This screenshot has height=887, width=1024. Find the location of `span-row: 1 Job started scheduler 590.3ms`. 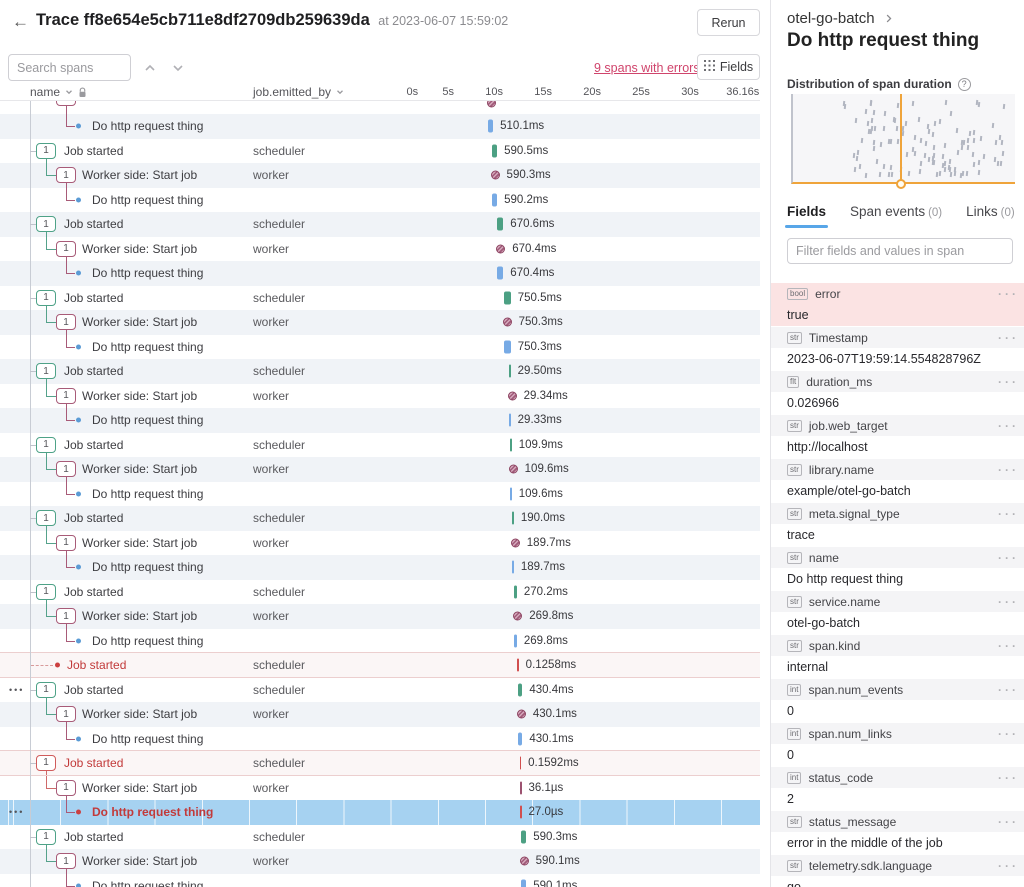

span-row: 1 Job started scheduler 590.3ms is located at coordinates (380, 837).